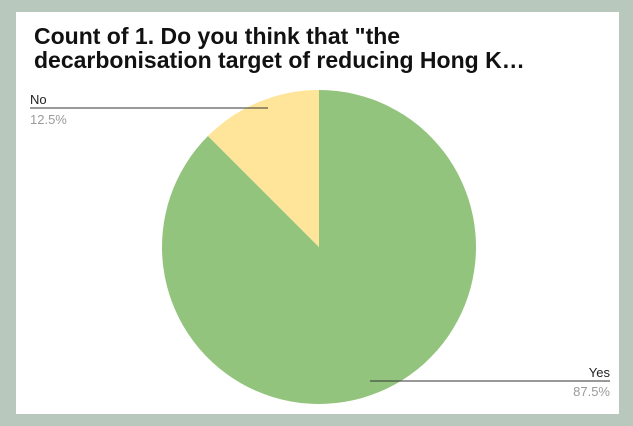 Image resolution: width=633 pixels, height=426 pixels. What do you see at coordinates (263, 168) in the screenshot?
I see `pie-slice-no` at bounding box center [263, 168].